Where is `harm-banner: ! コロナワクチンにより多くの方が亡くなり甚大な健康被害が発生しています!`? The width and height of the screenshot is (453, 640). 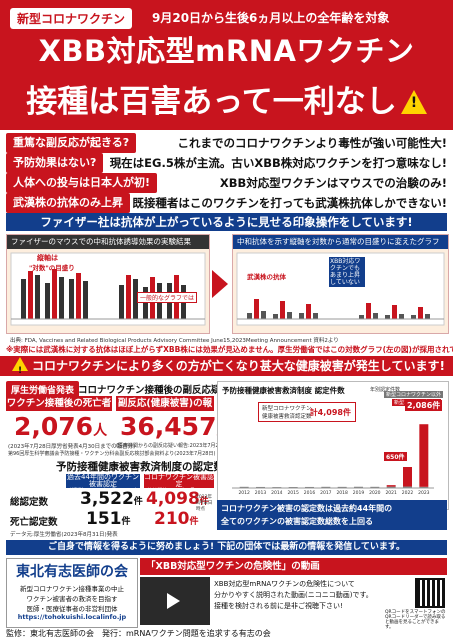 harm-banner: ! コロナワクチンにより多くの方が亡くなり甚大な健康被害が発生しています! is located at coordinates (226, 366).